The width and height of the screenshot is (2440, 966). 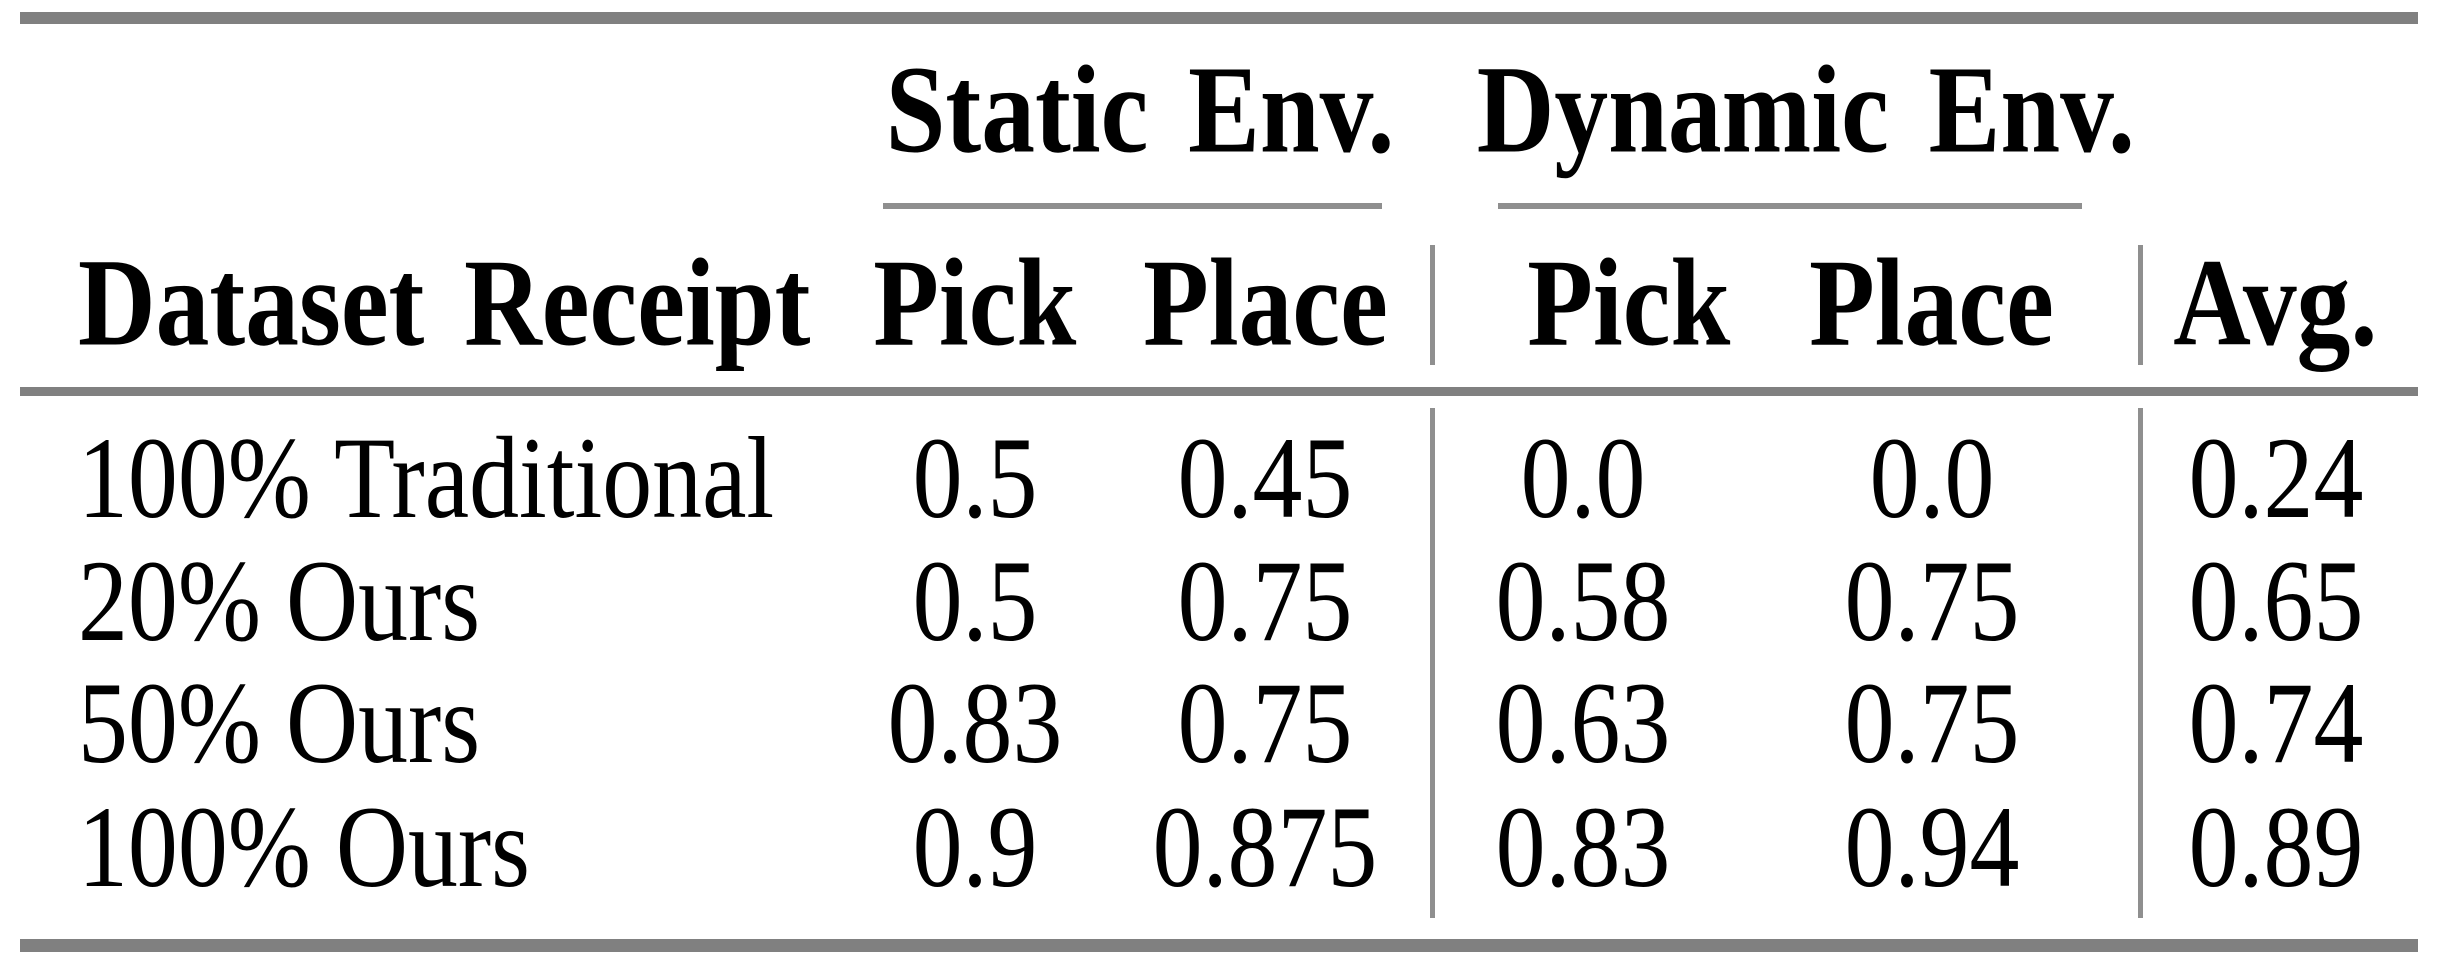 What do you see at coordinates (1219, 945) in the screenshot?
I see `bottom-rule` at bounding box center [1219, 945].